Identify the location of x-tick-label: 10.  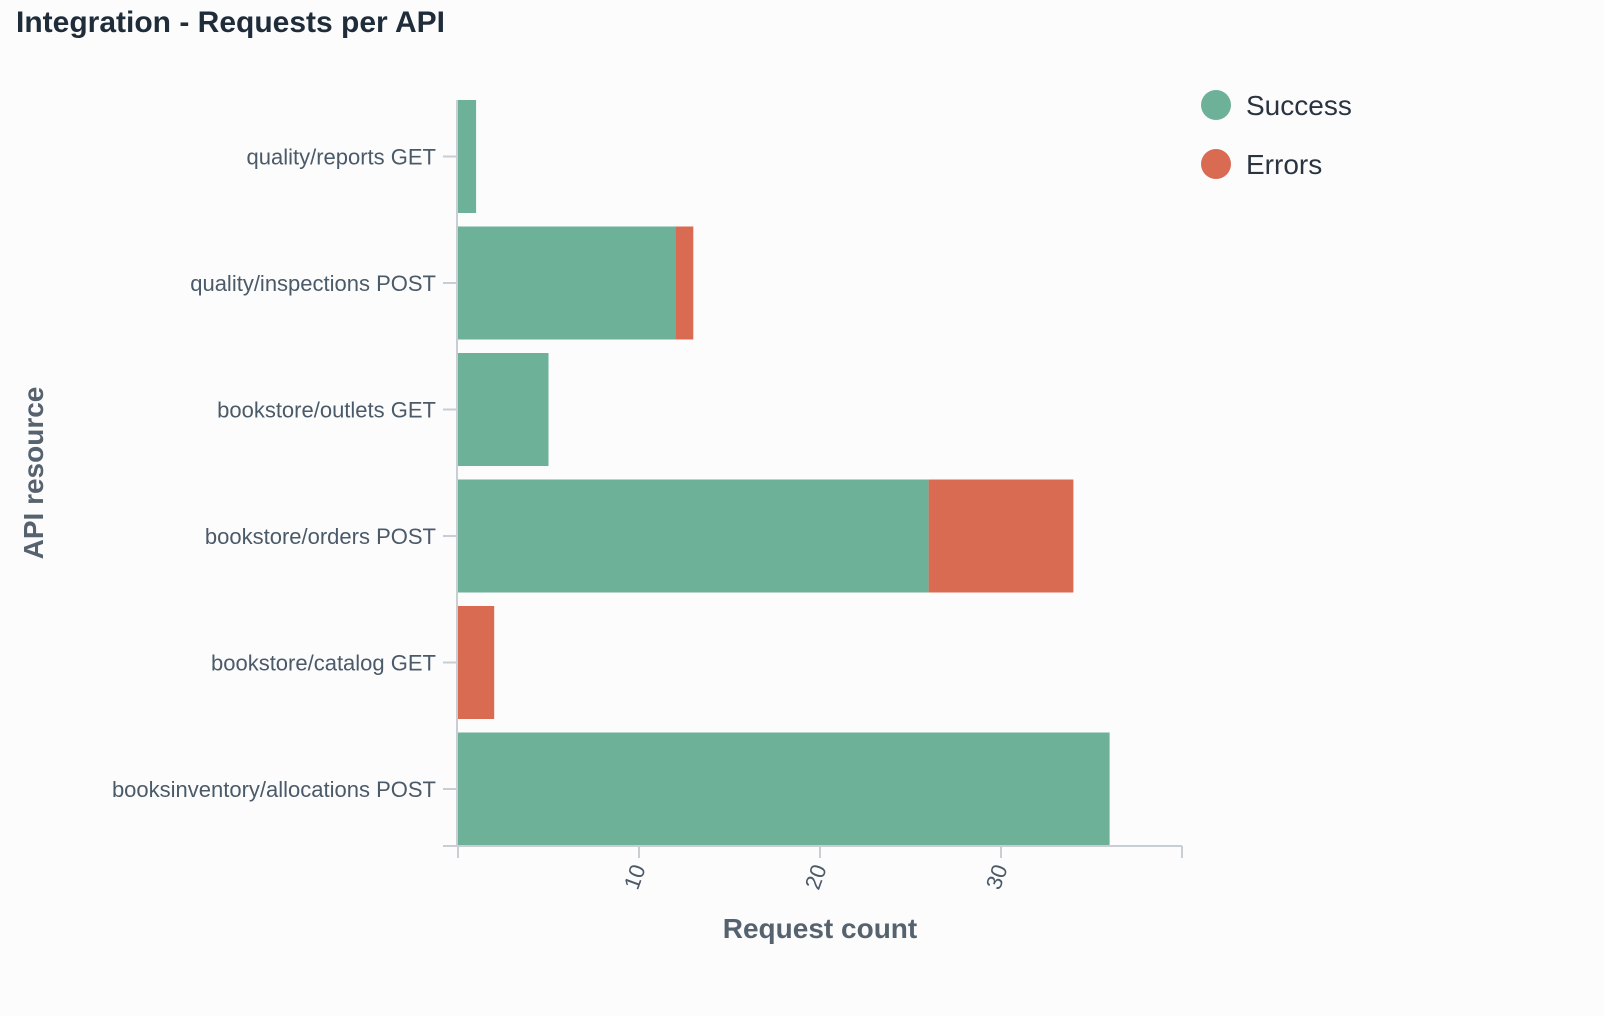
(635, 877).